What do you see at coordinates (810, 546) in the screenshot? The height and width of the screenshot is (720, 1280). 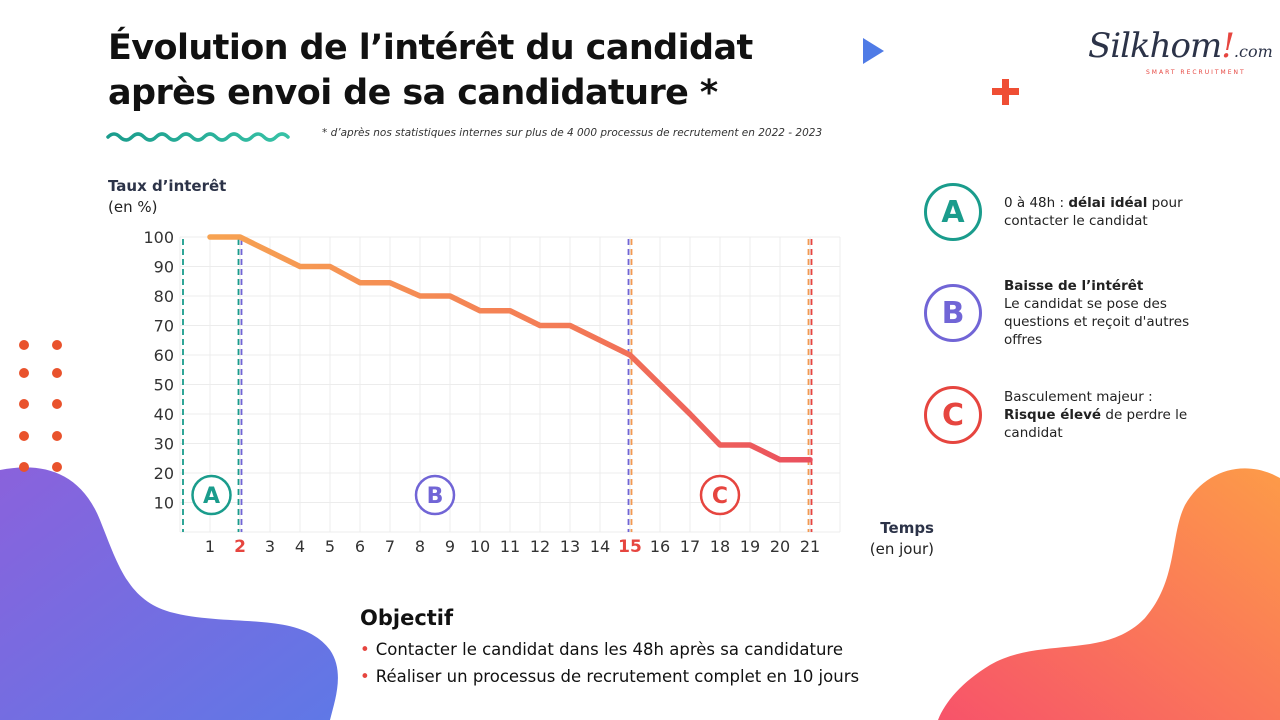 I see `x-tick-label: 21` at bounding box center [810, 546].